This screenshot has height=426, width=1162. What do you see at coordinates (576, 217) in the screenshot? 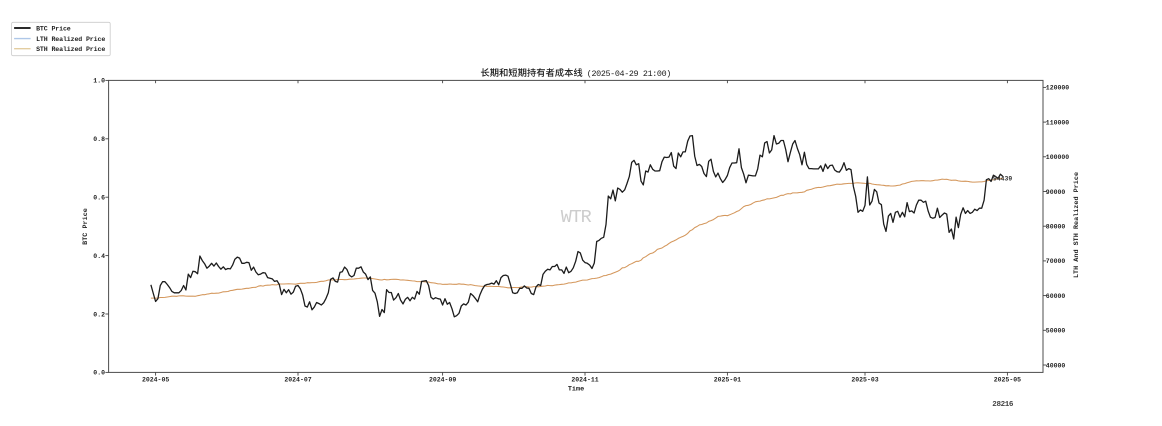
I see `svg-text: WTR` at bounding box center [576, 217].